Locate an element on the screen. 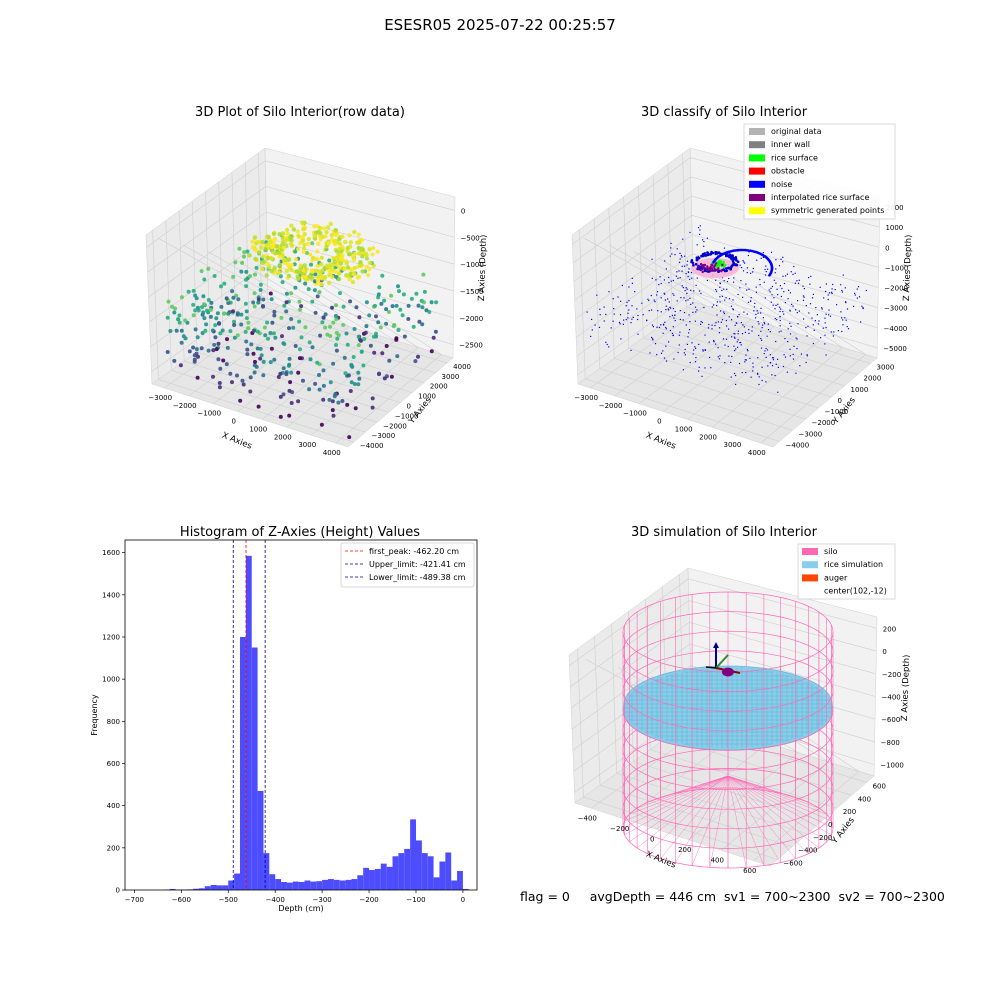 This screenshot has height=1000, width=1000. panel1-zlabel: Z Axies (Depth) is located at coordinates (483, 267).